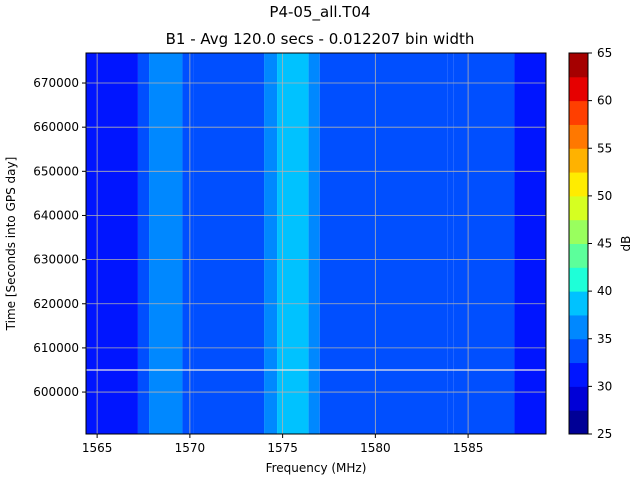  I want to click on colorbar-label: dB, so click(626, 244).